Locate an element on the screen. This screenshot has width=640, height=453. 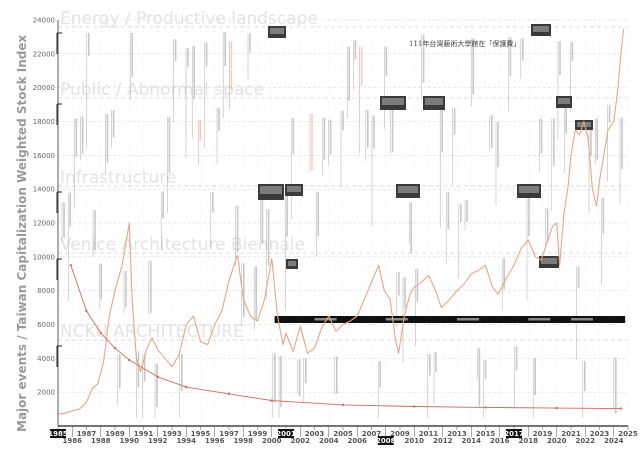
band-label: Venice Architecture Biennale is located at coordinates (182, 245).